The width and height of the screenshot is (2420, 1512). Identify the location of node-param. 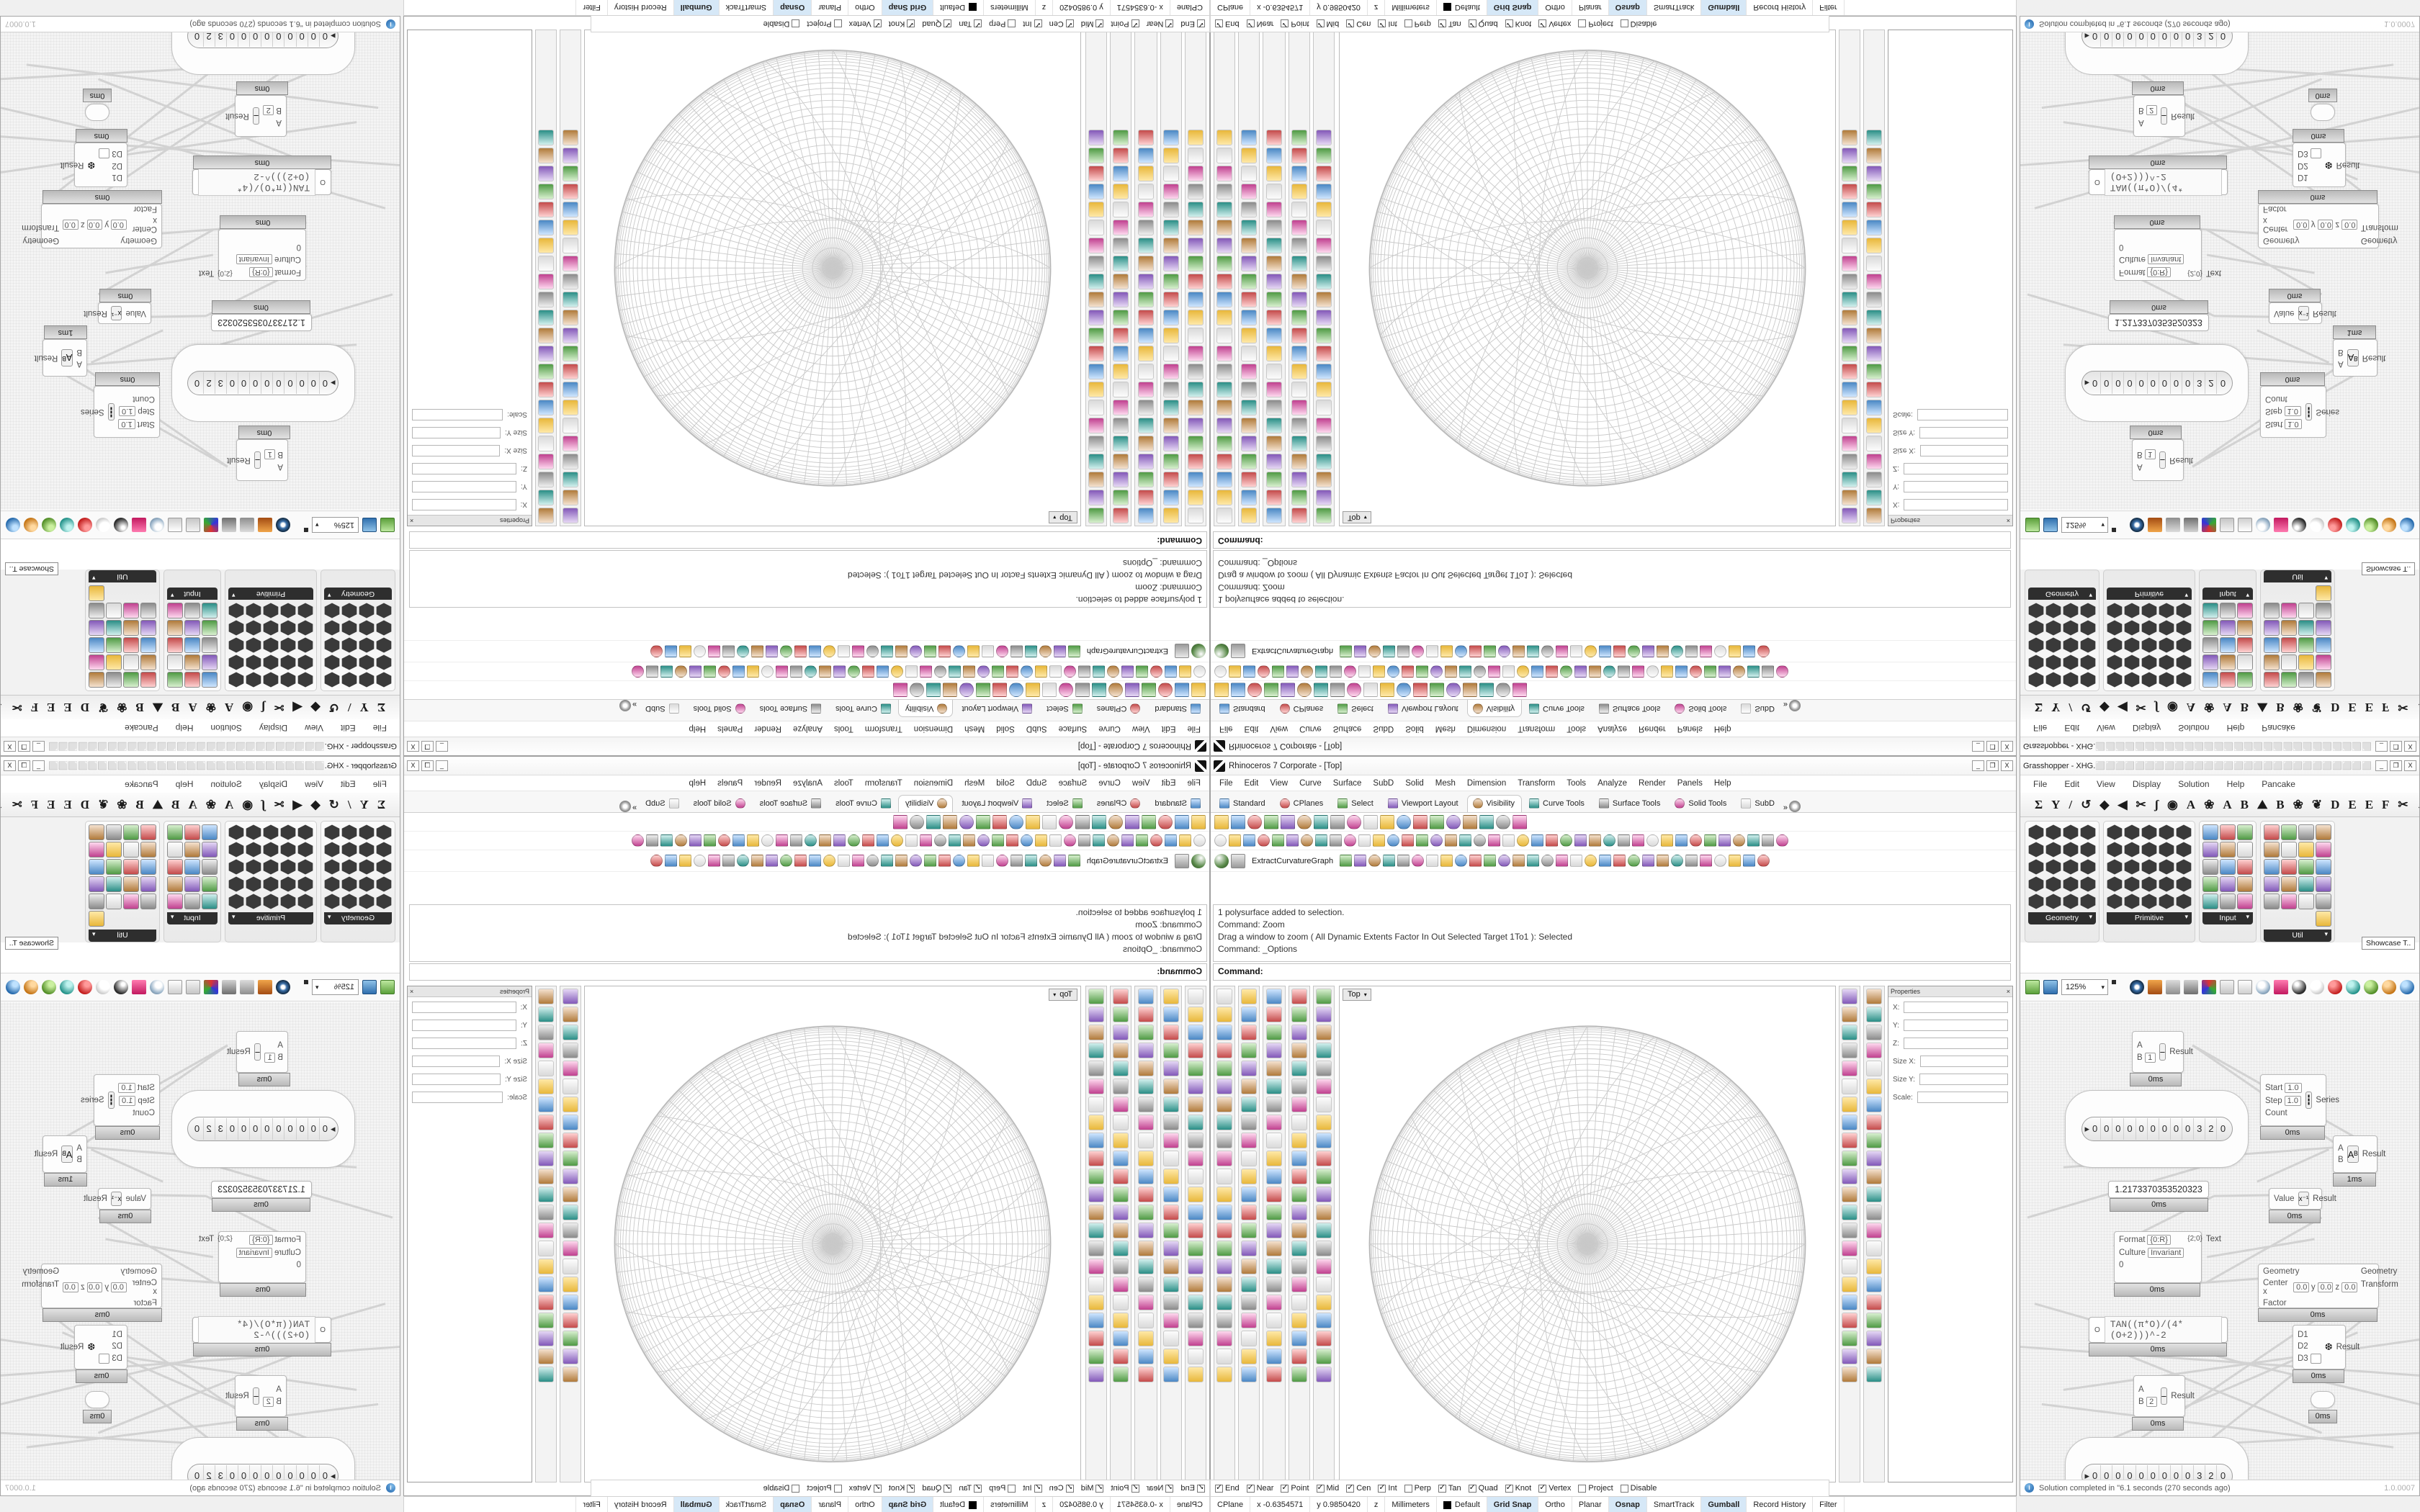
(97, 1399).